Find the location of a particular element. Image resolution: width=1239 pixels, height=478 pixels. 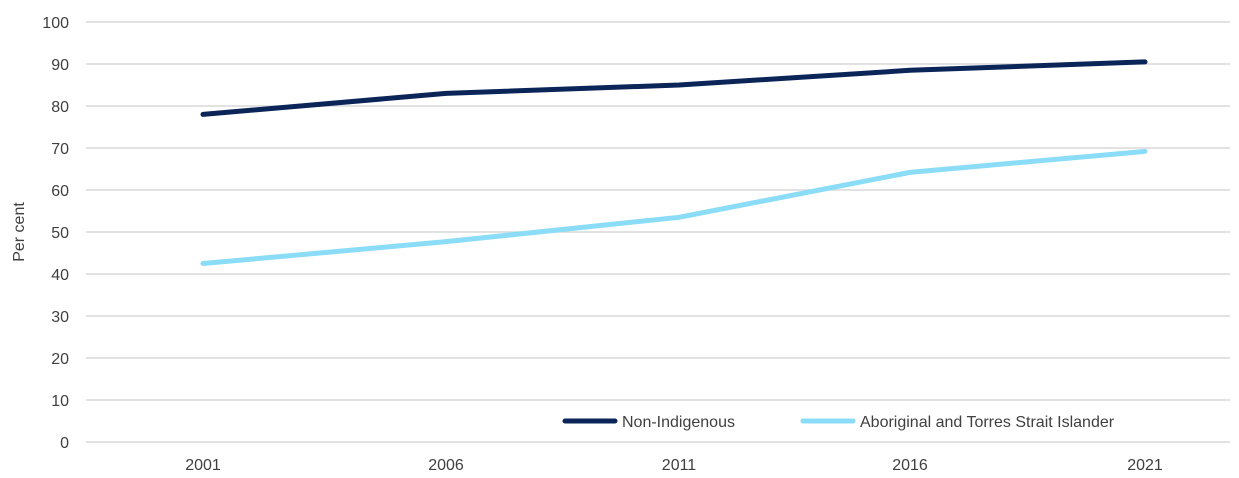

x-axis-ticks: 2001 2006 2011 2016 2021 is located at coordinates (674, 465).